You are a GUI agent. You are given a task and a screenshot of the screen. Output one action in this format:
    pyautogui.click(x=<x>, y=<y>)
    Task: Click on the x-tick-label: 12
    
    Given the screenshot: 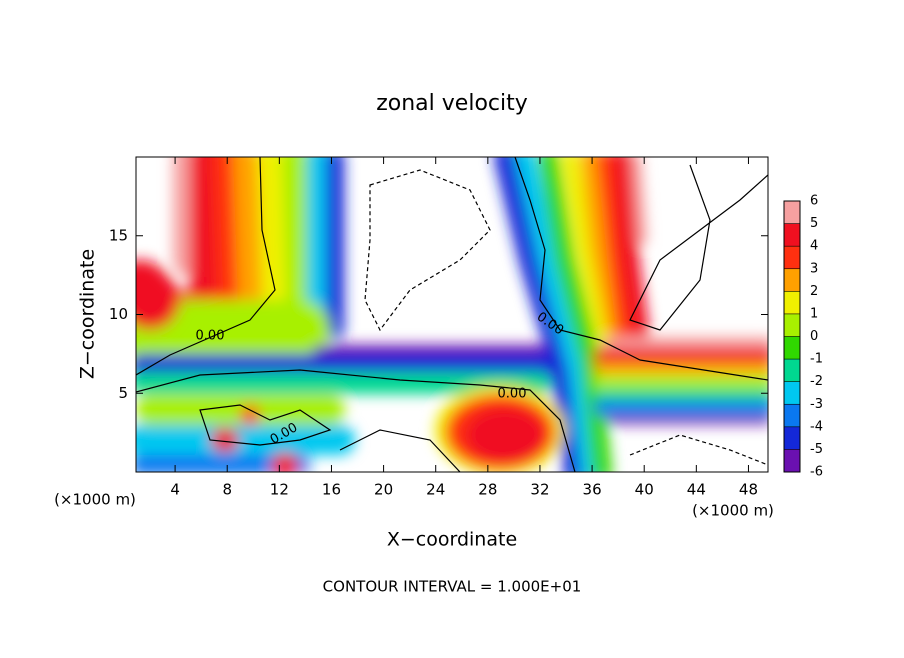 What is the action you would take?
    pyautogui.click(x=279, y=490)
    